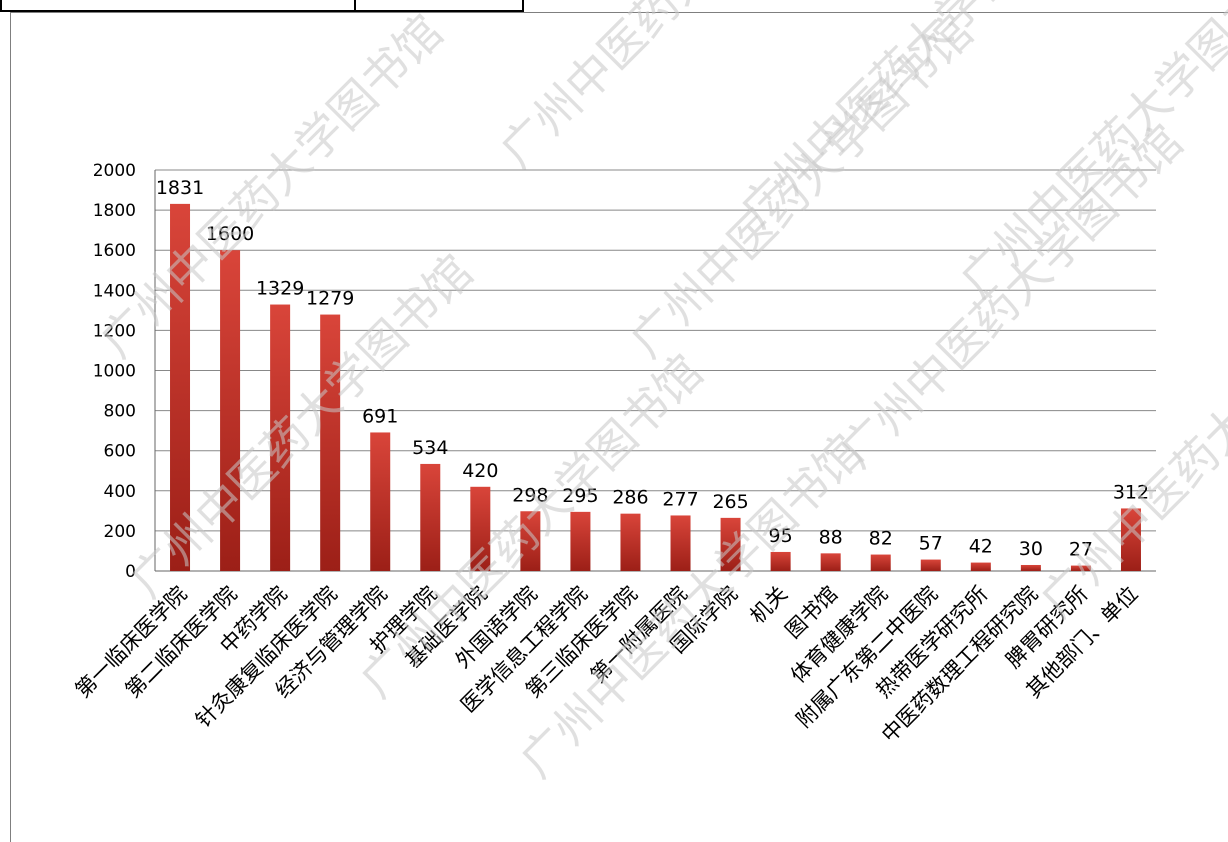  What do you see at coordinates (1131, 492) in the screenshot?
I see `data-label: 312` at bounding box center [1131, 492].